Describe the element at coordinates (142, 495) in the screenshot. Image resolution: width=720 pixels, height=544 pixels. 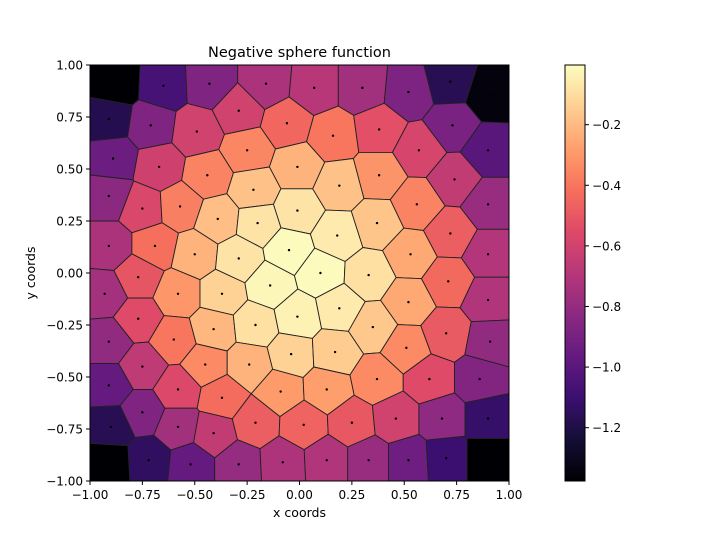
I see `x-tick-label: −0.75` at that location.